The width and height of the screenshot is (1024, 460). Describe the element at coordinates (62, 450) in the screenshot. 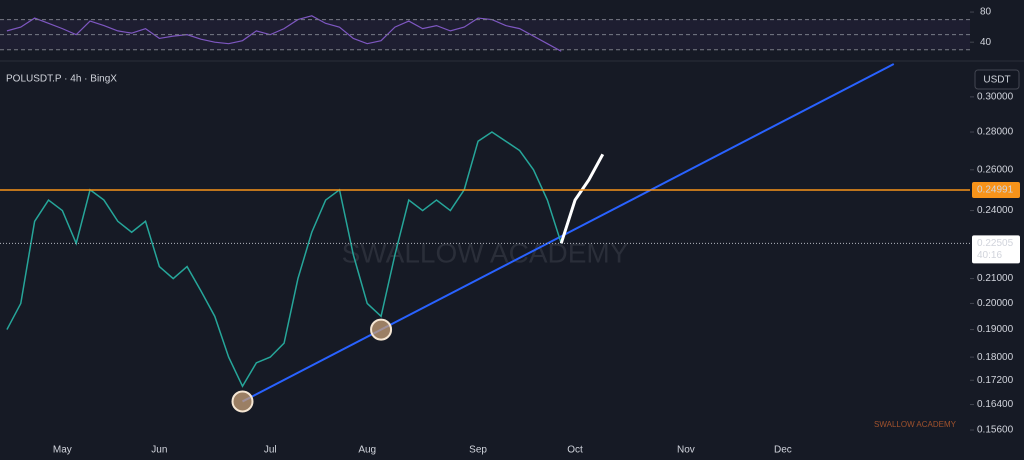

I see `x-tick-label: May` at that location.